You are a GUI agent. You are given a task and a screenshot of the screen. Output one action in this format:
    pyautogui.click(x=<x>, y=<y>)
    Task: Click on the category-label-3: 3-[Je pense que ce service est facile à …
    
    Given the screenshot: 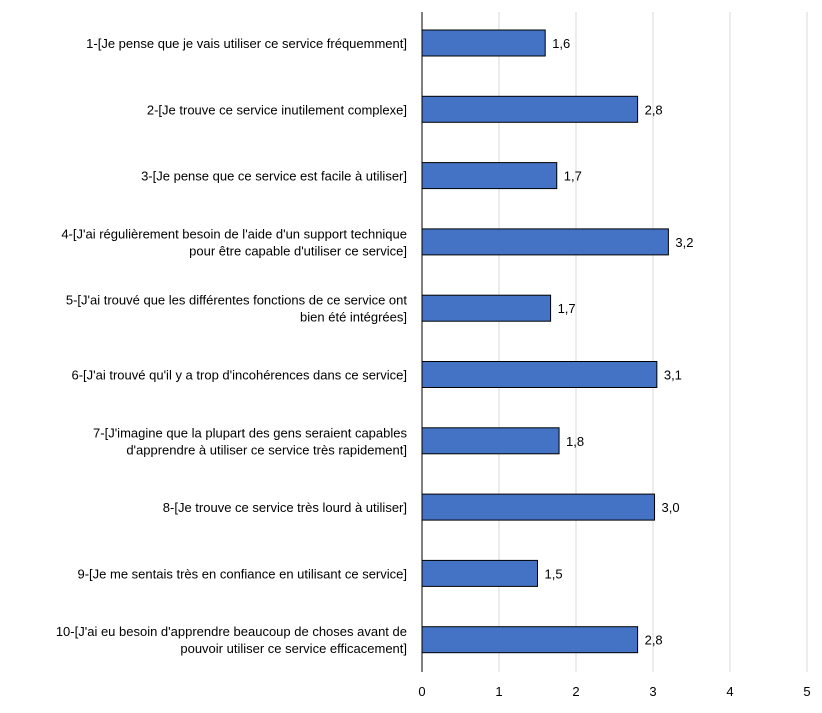 What is the action you would take?
    pyautogui.click(x=274, y=176)
    